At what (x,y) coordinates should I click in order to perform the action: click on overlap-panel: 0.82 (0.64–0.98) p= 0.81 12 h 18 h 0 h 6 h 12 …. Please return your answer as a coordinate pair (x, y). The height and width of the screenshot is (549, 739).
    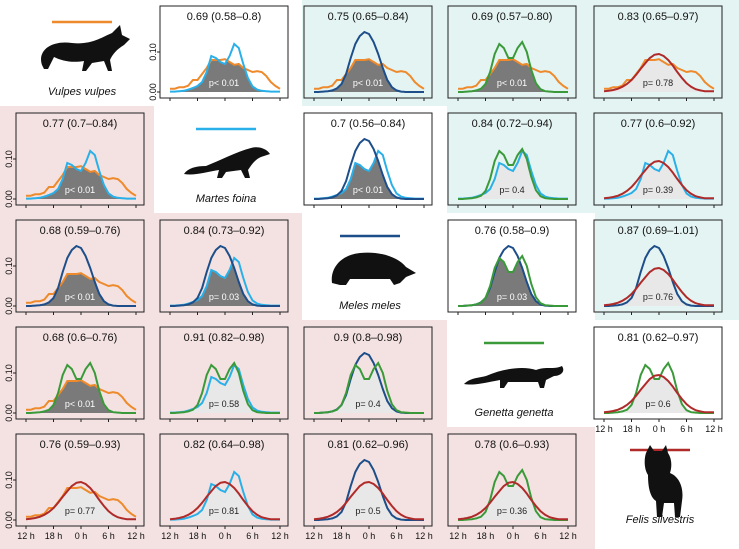
    Looking at the image, I should click on (224, 487).